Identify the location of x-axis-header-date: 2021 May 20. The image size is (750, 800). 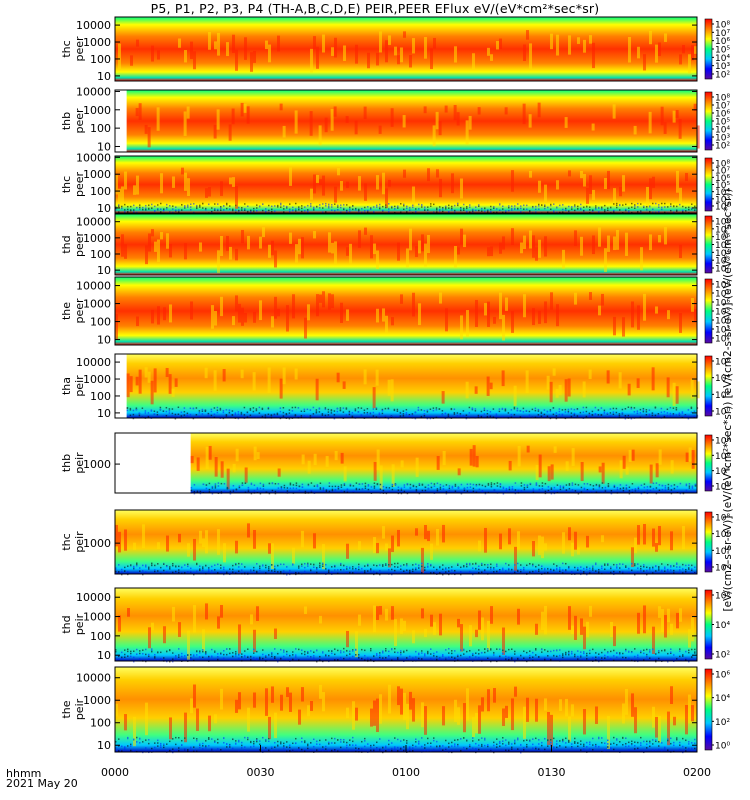
(42, 783).